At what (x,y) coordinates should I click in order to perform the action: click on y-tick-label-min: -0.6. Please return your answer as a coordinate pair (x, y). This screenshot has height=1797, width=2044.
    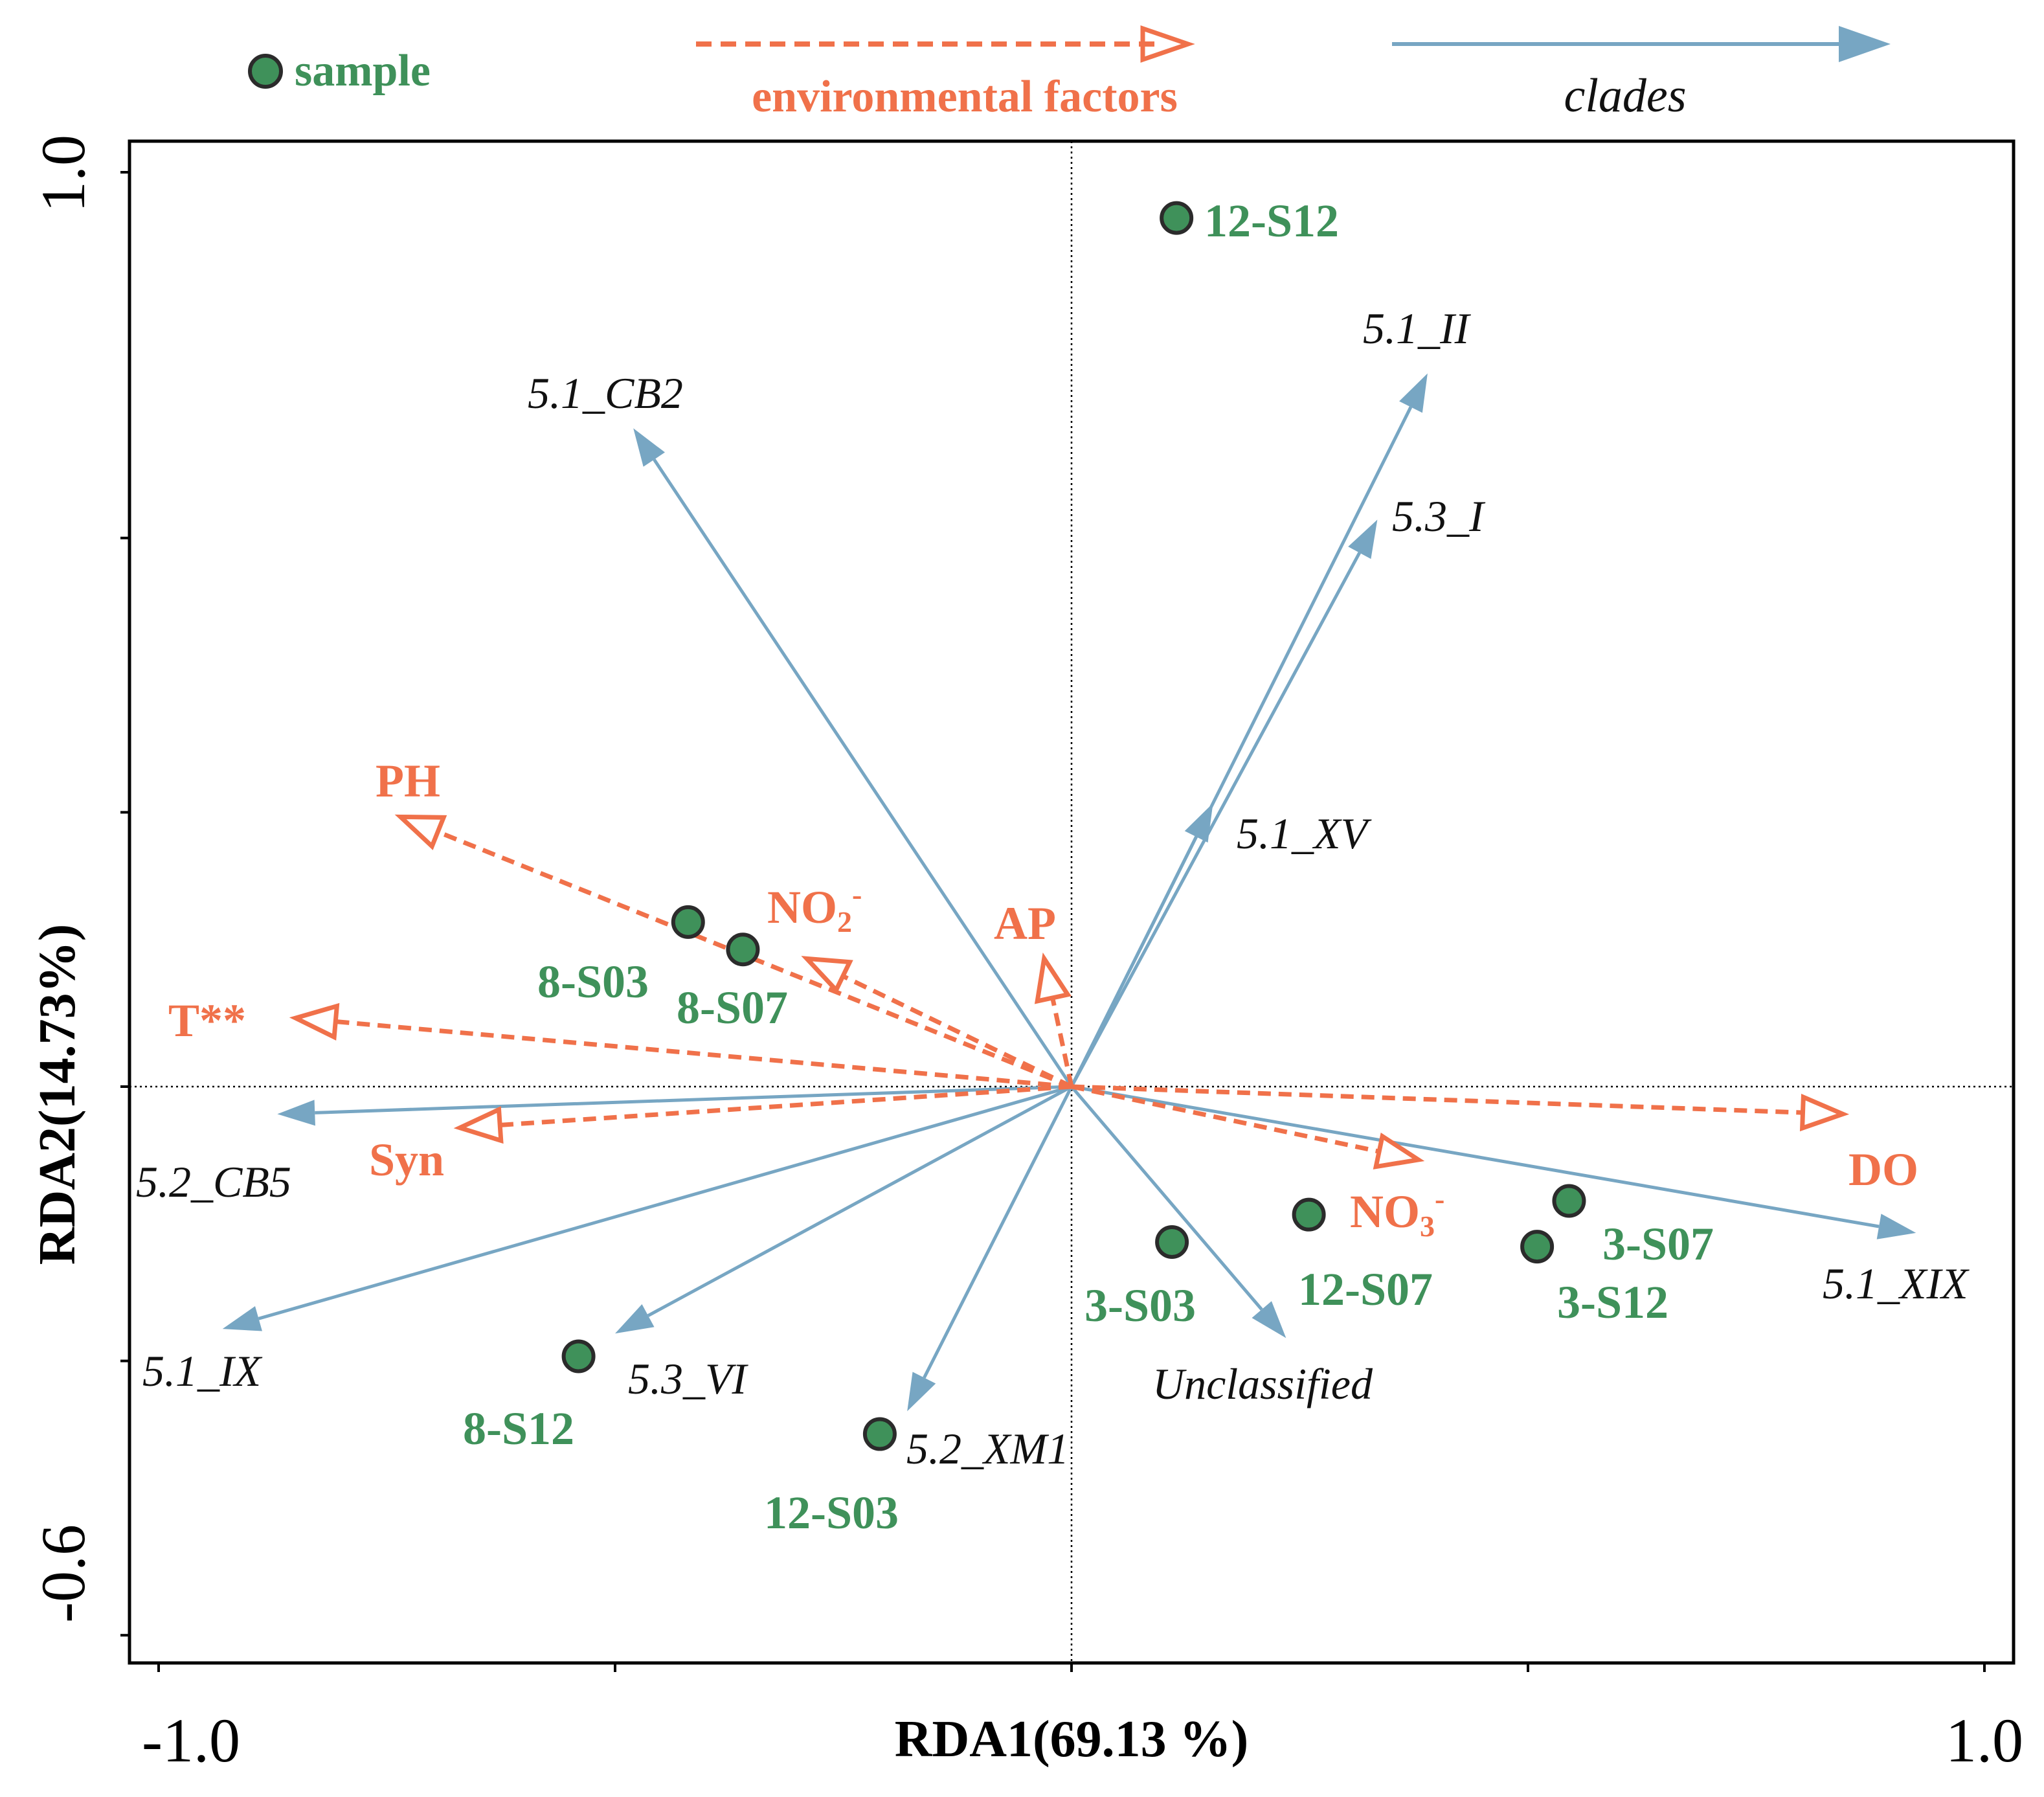
    Looking at the image, I should click on (63, 1573).